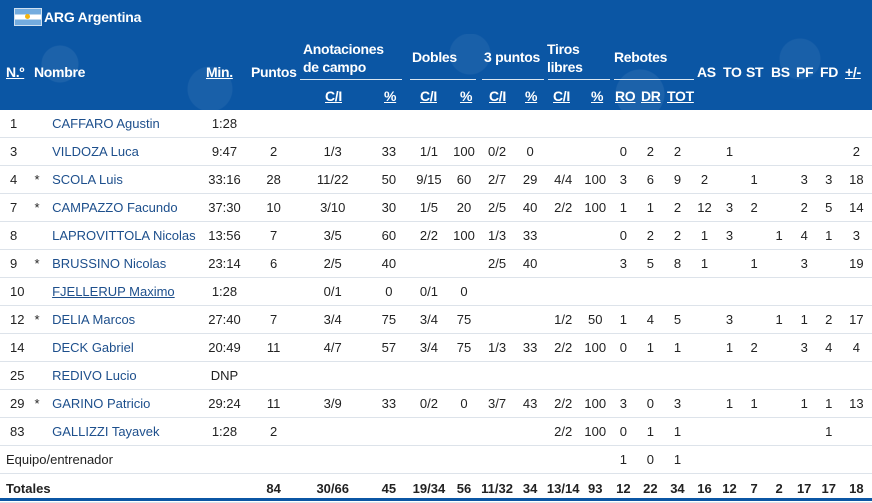 This screenshot has width=872, height=503. I want to click on cell-min: 9:47, so click(224, 151).